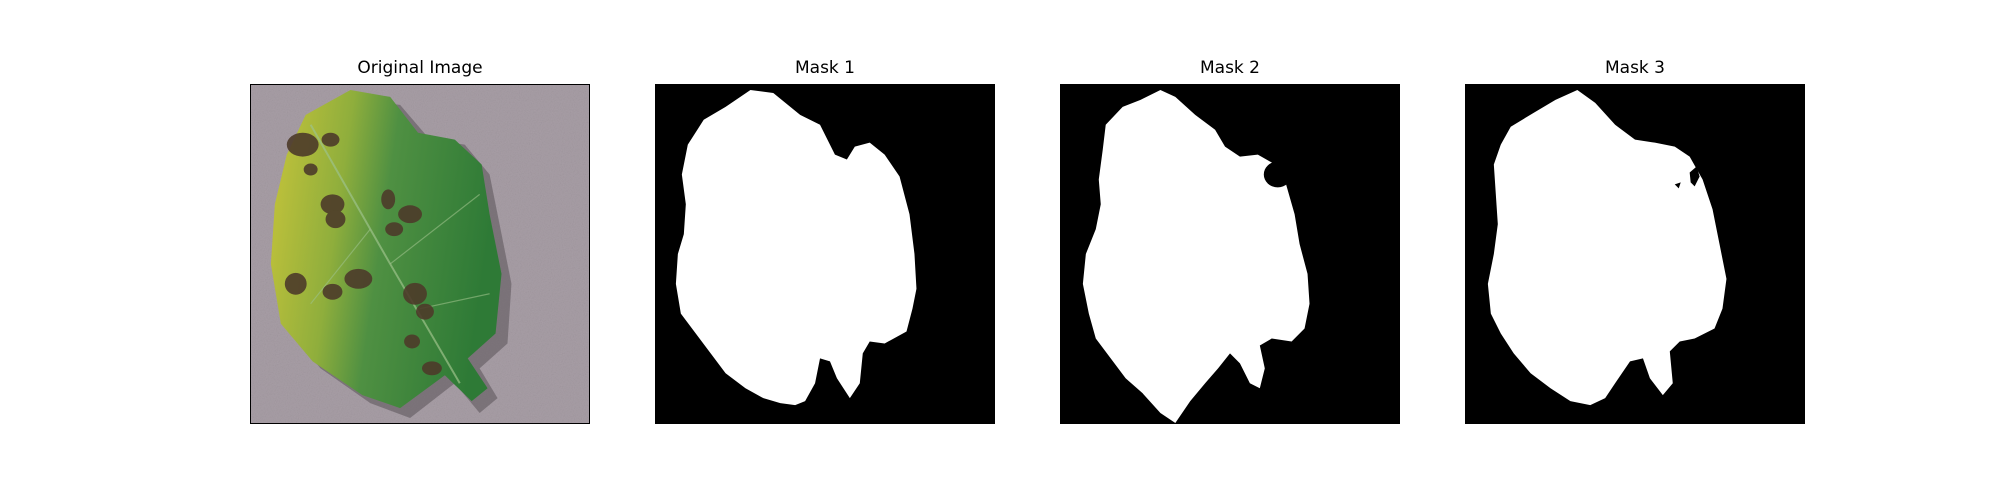 Image resolution: width=2000 pixels, height=500 pixels. What do you see at coordinates (1677, 185) in the screenshot?
I see `mask-3-hole-small` at bounding box center [1677, 185].